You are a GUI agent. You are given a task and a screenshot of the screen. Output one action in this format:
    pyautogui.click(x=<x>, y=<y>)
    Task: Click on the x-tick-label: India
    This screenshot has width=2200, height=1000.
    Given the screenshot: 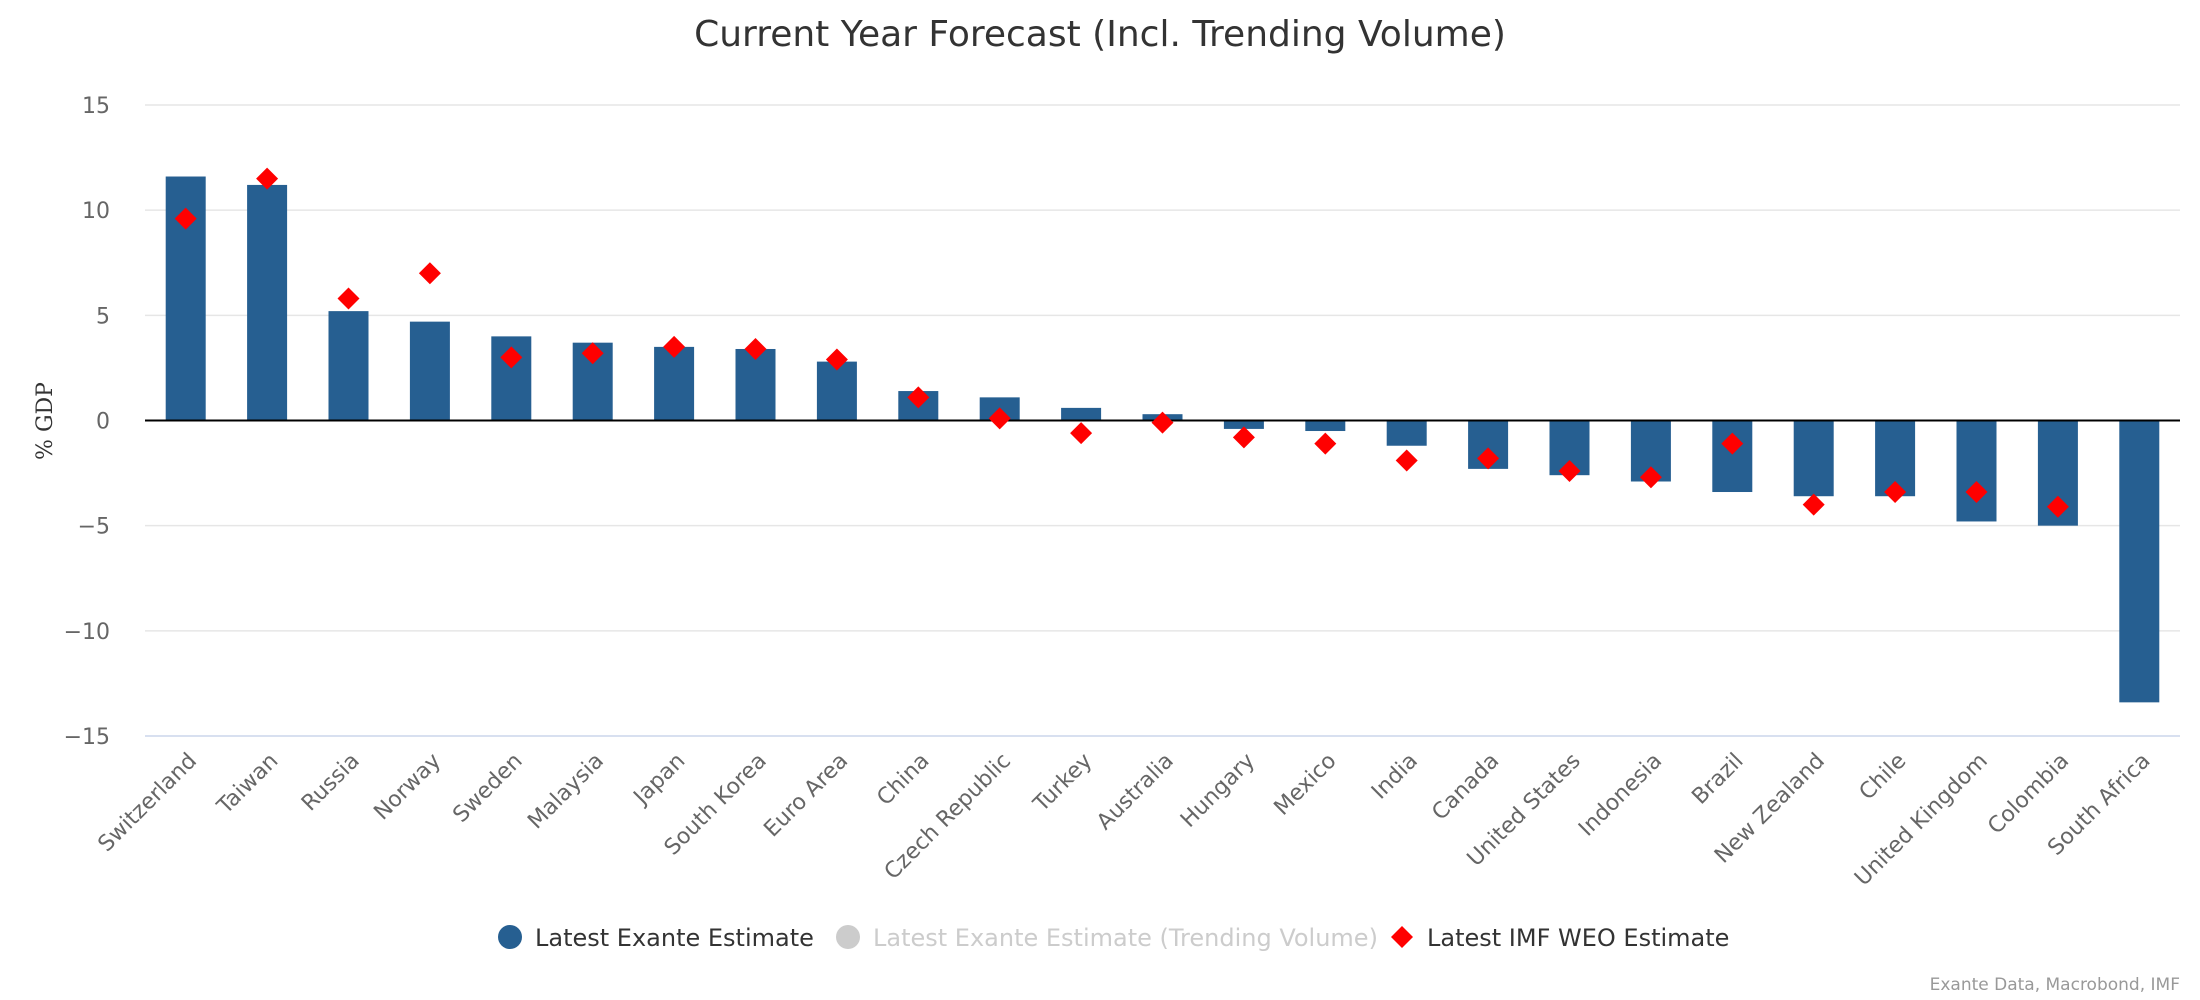 What is the action you would take?
    pyautogui.click(x=1395, y=777)
    